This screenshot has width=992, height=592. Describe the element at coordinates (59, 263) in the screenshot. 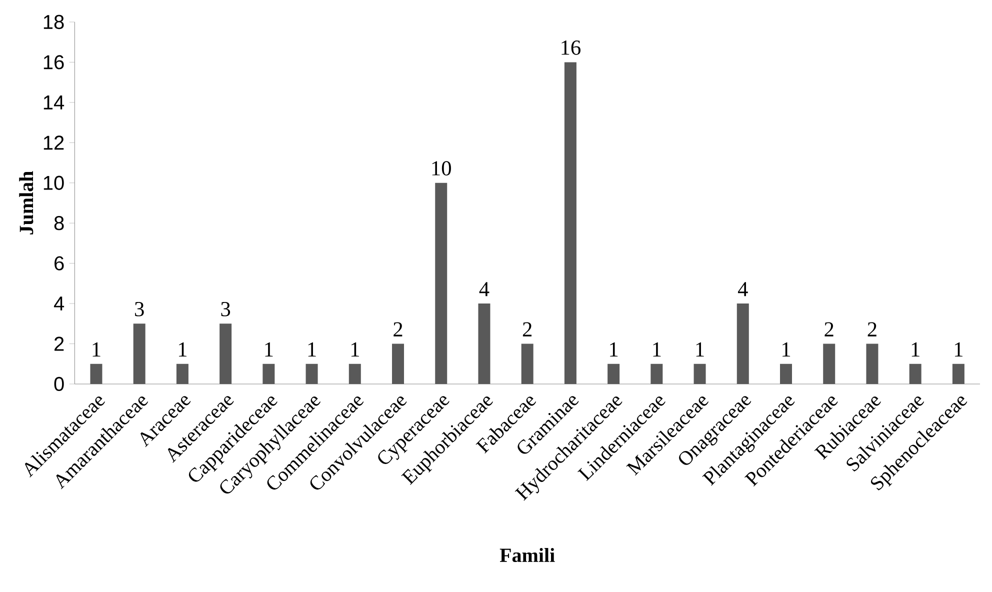

I see `y-tick-label: 6` at that location.